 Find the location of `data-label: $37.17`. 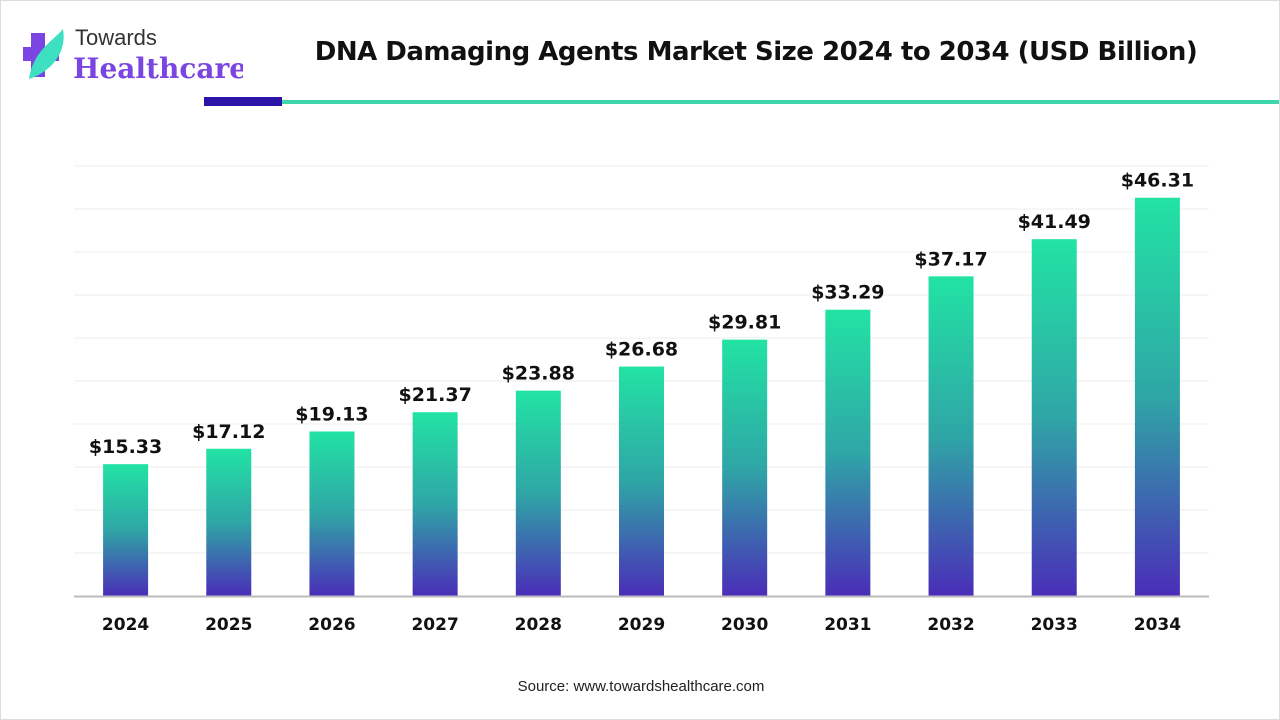

data-label: $37.17 is located at coordinates (950, 259).